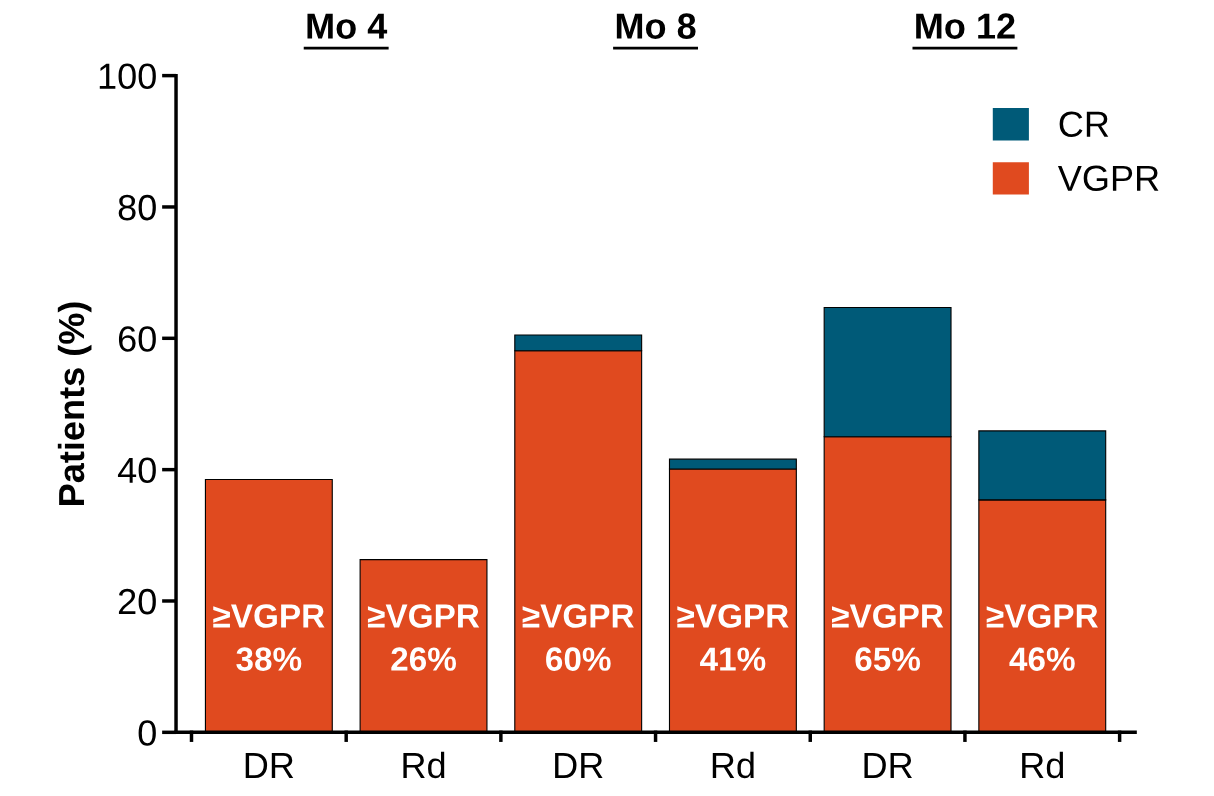 The image size is (1214, 796). What do you see at coordinates (1108, 178) in the screenshot?
I see `legend-label: VGPR` at bounding box center [1108, 178].